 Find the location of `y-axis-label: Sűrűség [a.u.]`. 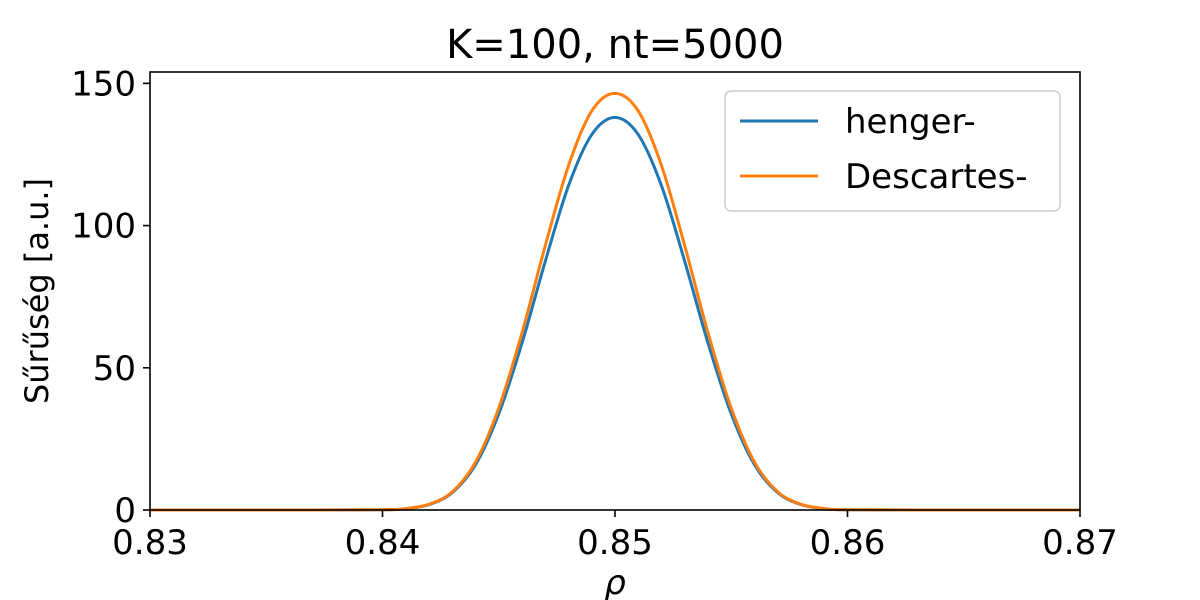

y-axis-label: Sűrűség [a.u.] is located at coordinates (37, 291).